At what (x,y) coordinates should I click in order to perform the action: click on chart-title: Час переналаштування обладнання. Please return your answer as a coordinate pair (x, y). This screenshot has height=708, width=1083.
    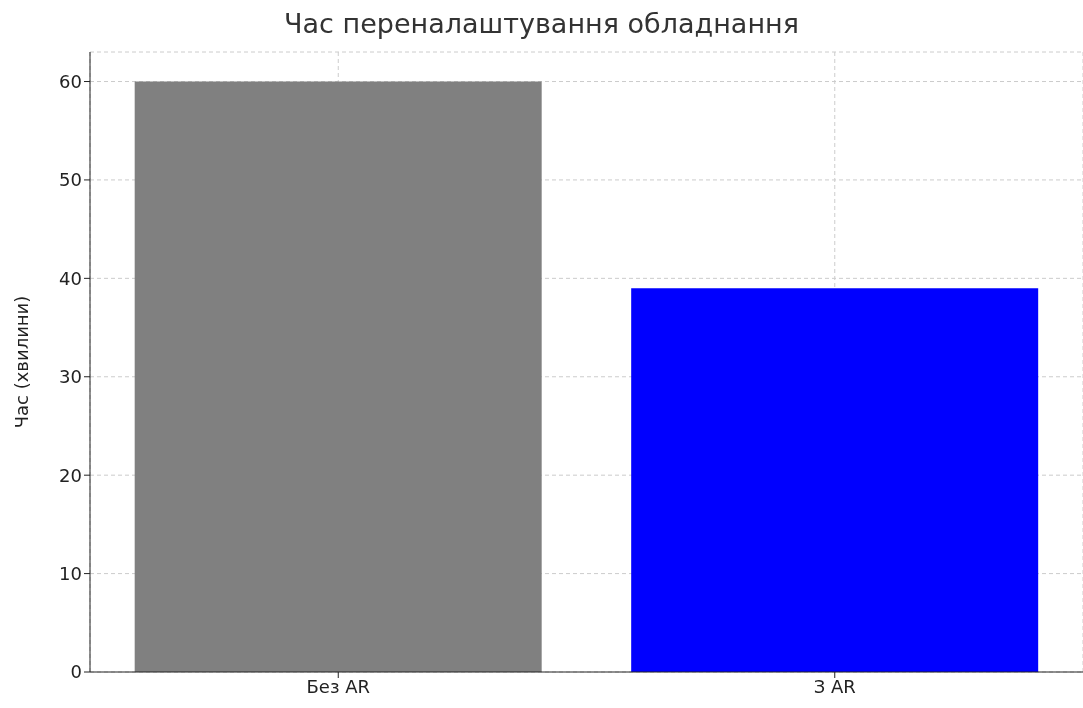
    Looking at the image, I should click on (541, 23).